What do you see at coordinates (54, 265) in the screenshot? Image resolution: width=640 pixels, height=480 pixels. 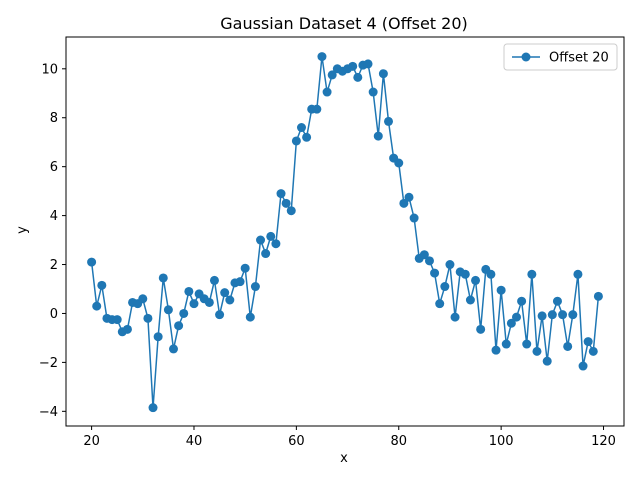 I see `y-tick-label: 2` at bounding box center [54, 265].